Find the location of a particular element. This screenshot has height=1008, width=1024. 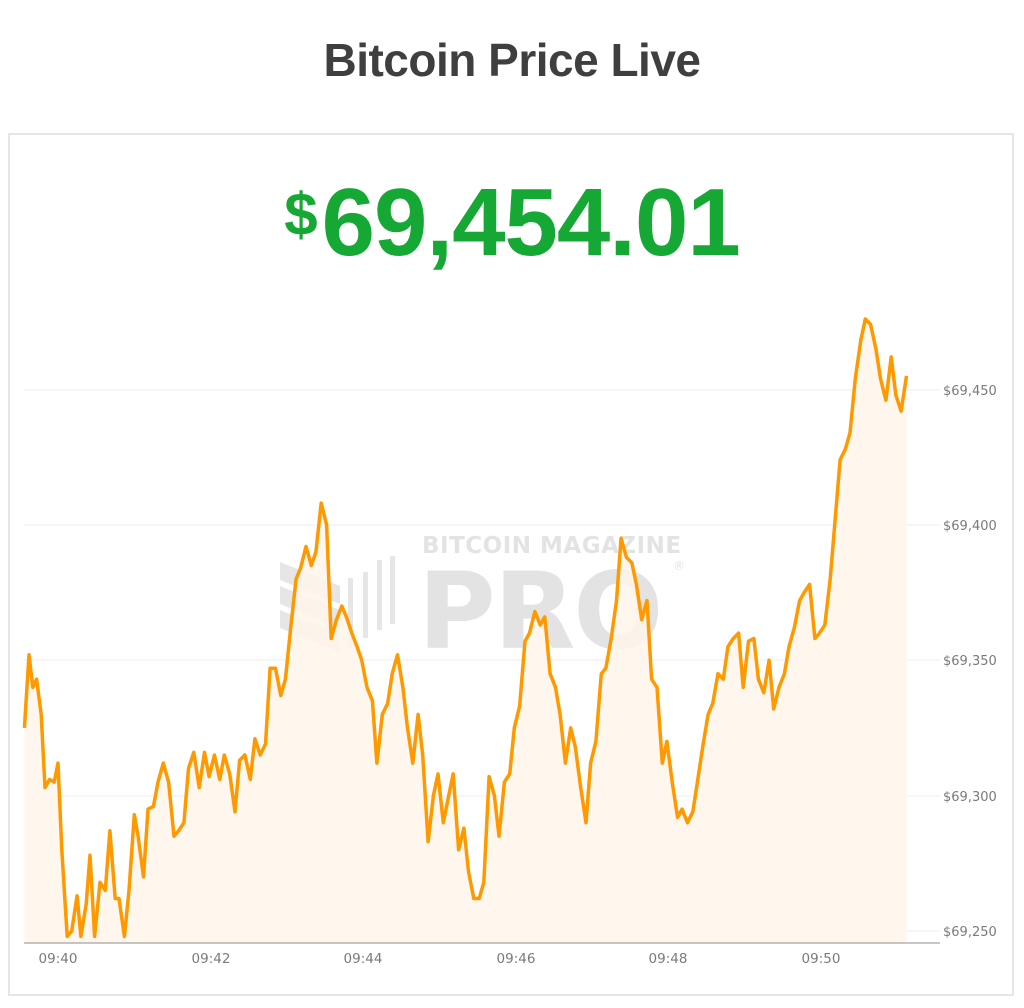

registered-mark: ® is located at coordinates (679, 566).